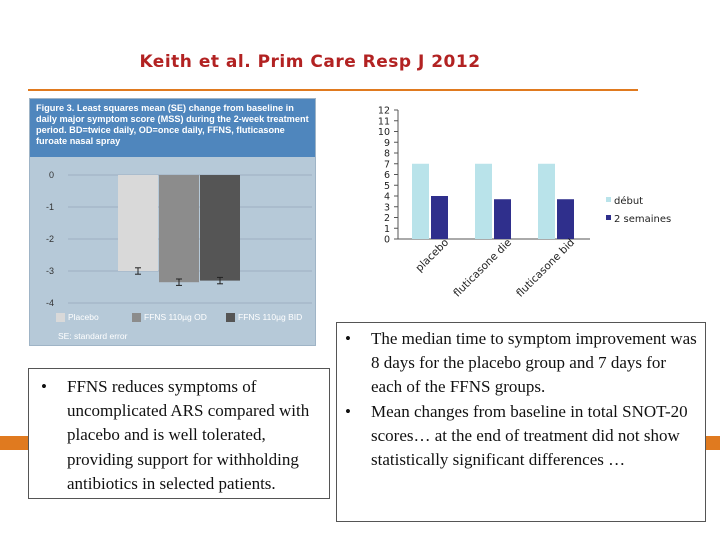 This screenshot has width=720, height=540. What do you see at coordinates (387, 154) in the screenshot?
I see `y-tick-label: 8` at bounding box center [387, 154].